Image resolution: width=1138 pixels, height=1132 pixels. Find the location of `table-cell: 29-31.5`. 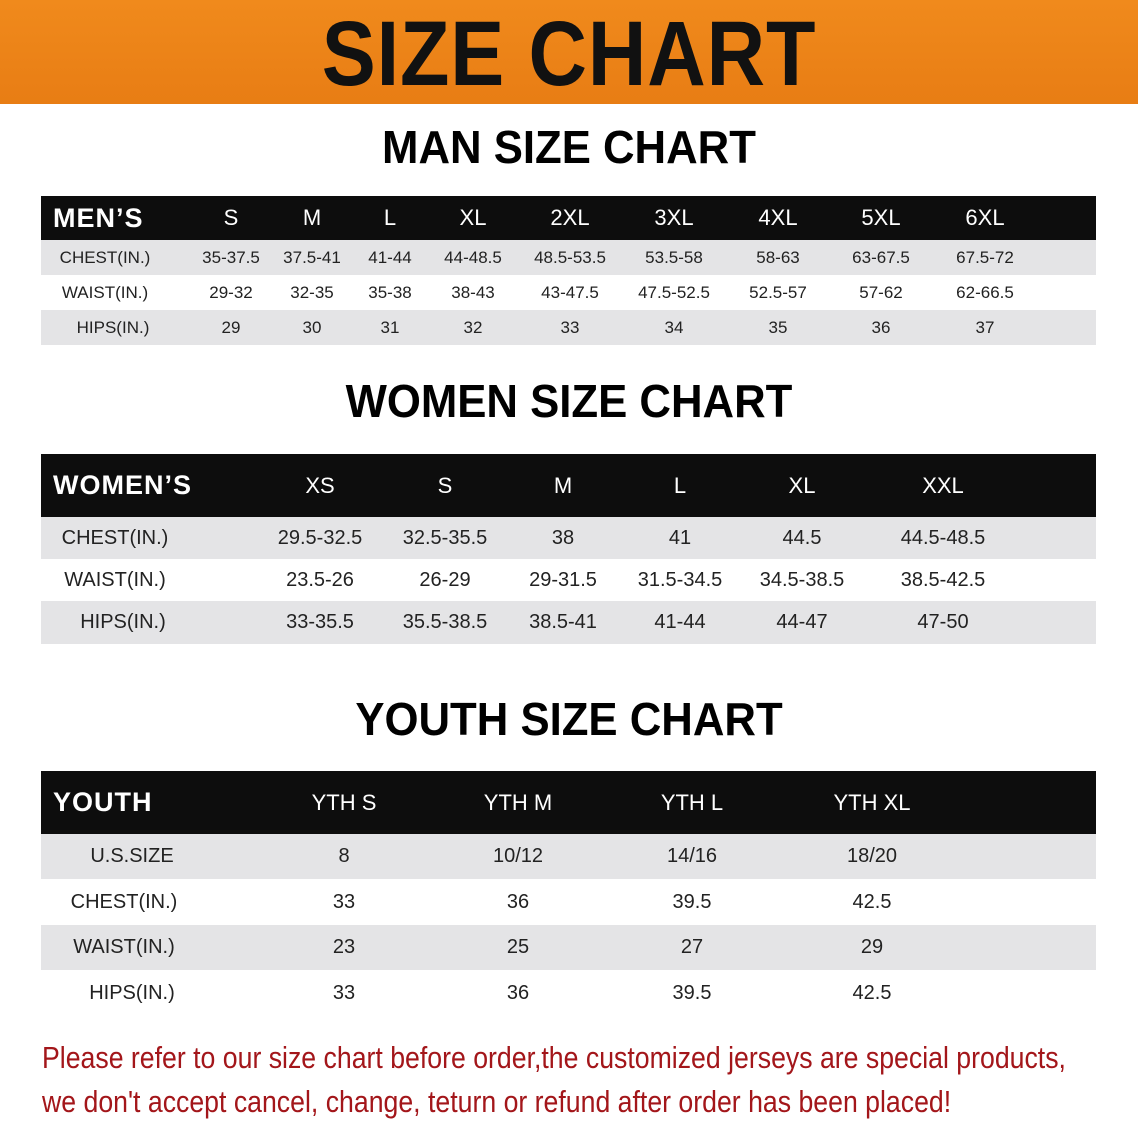

table-cell: 29-31.5 is located at coordinates (563, 579).